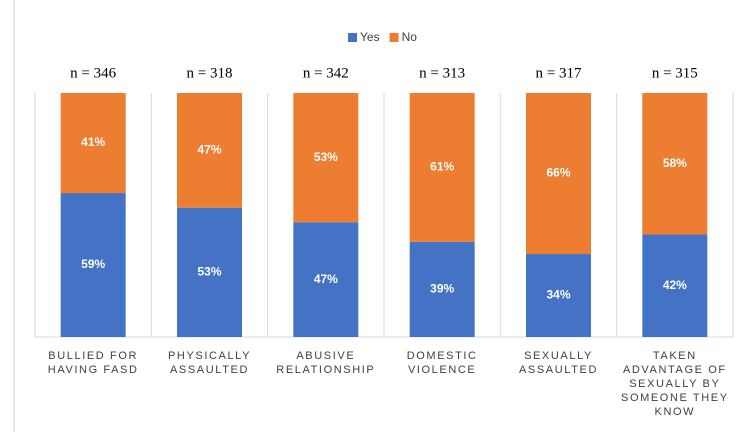 The width and height of the screenshot is (740, 432). Describe the element at coordinates (93, 370) in the screenshot. I see `x-tick-label: HAVING FASD` at that location.